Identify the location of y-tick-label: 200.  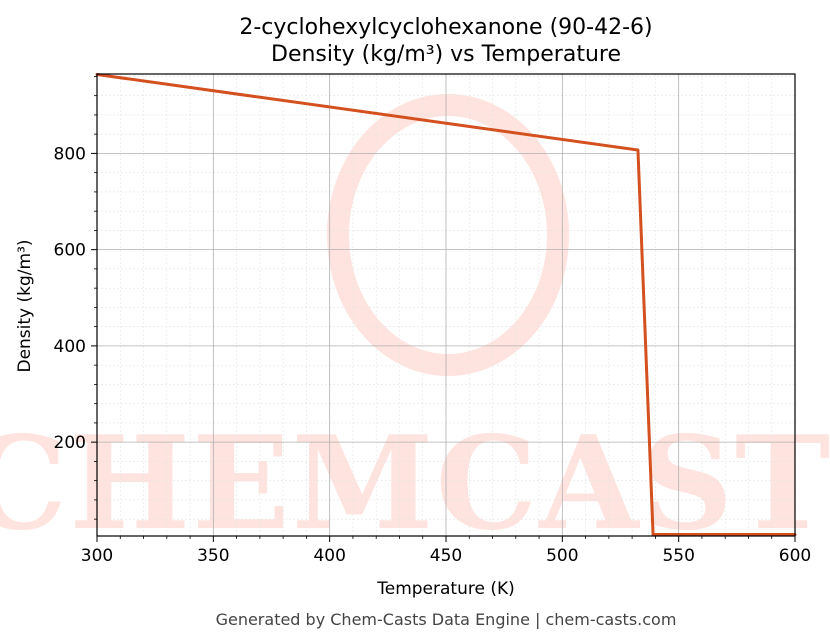
(70, 443).